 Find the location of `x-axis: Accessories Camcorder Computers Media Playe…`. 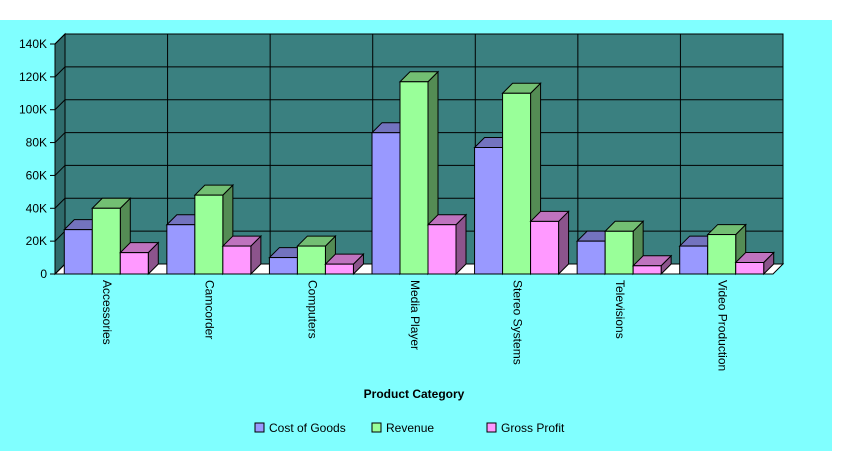

x-axis: Accessories Camcorder Computers Media Playe… is located at coordinates (414, 325).